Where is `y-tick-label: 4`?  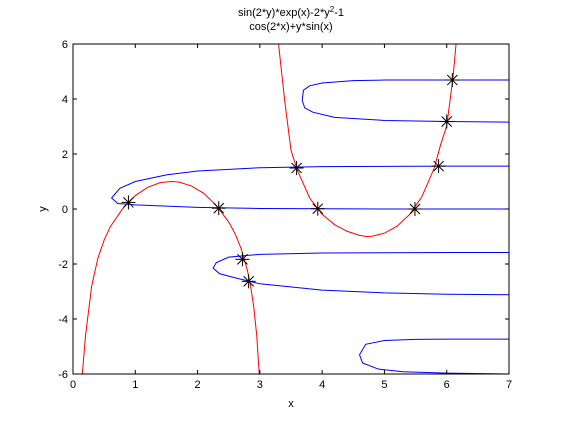 y-tick-label: 4 is located at coordinates (65, 100).